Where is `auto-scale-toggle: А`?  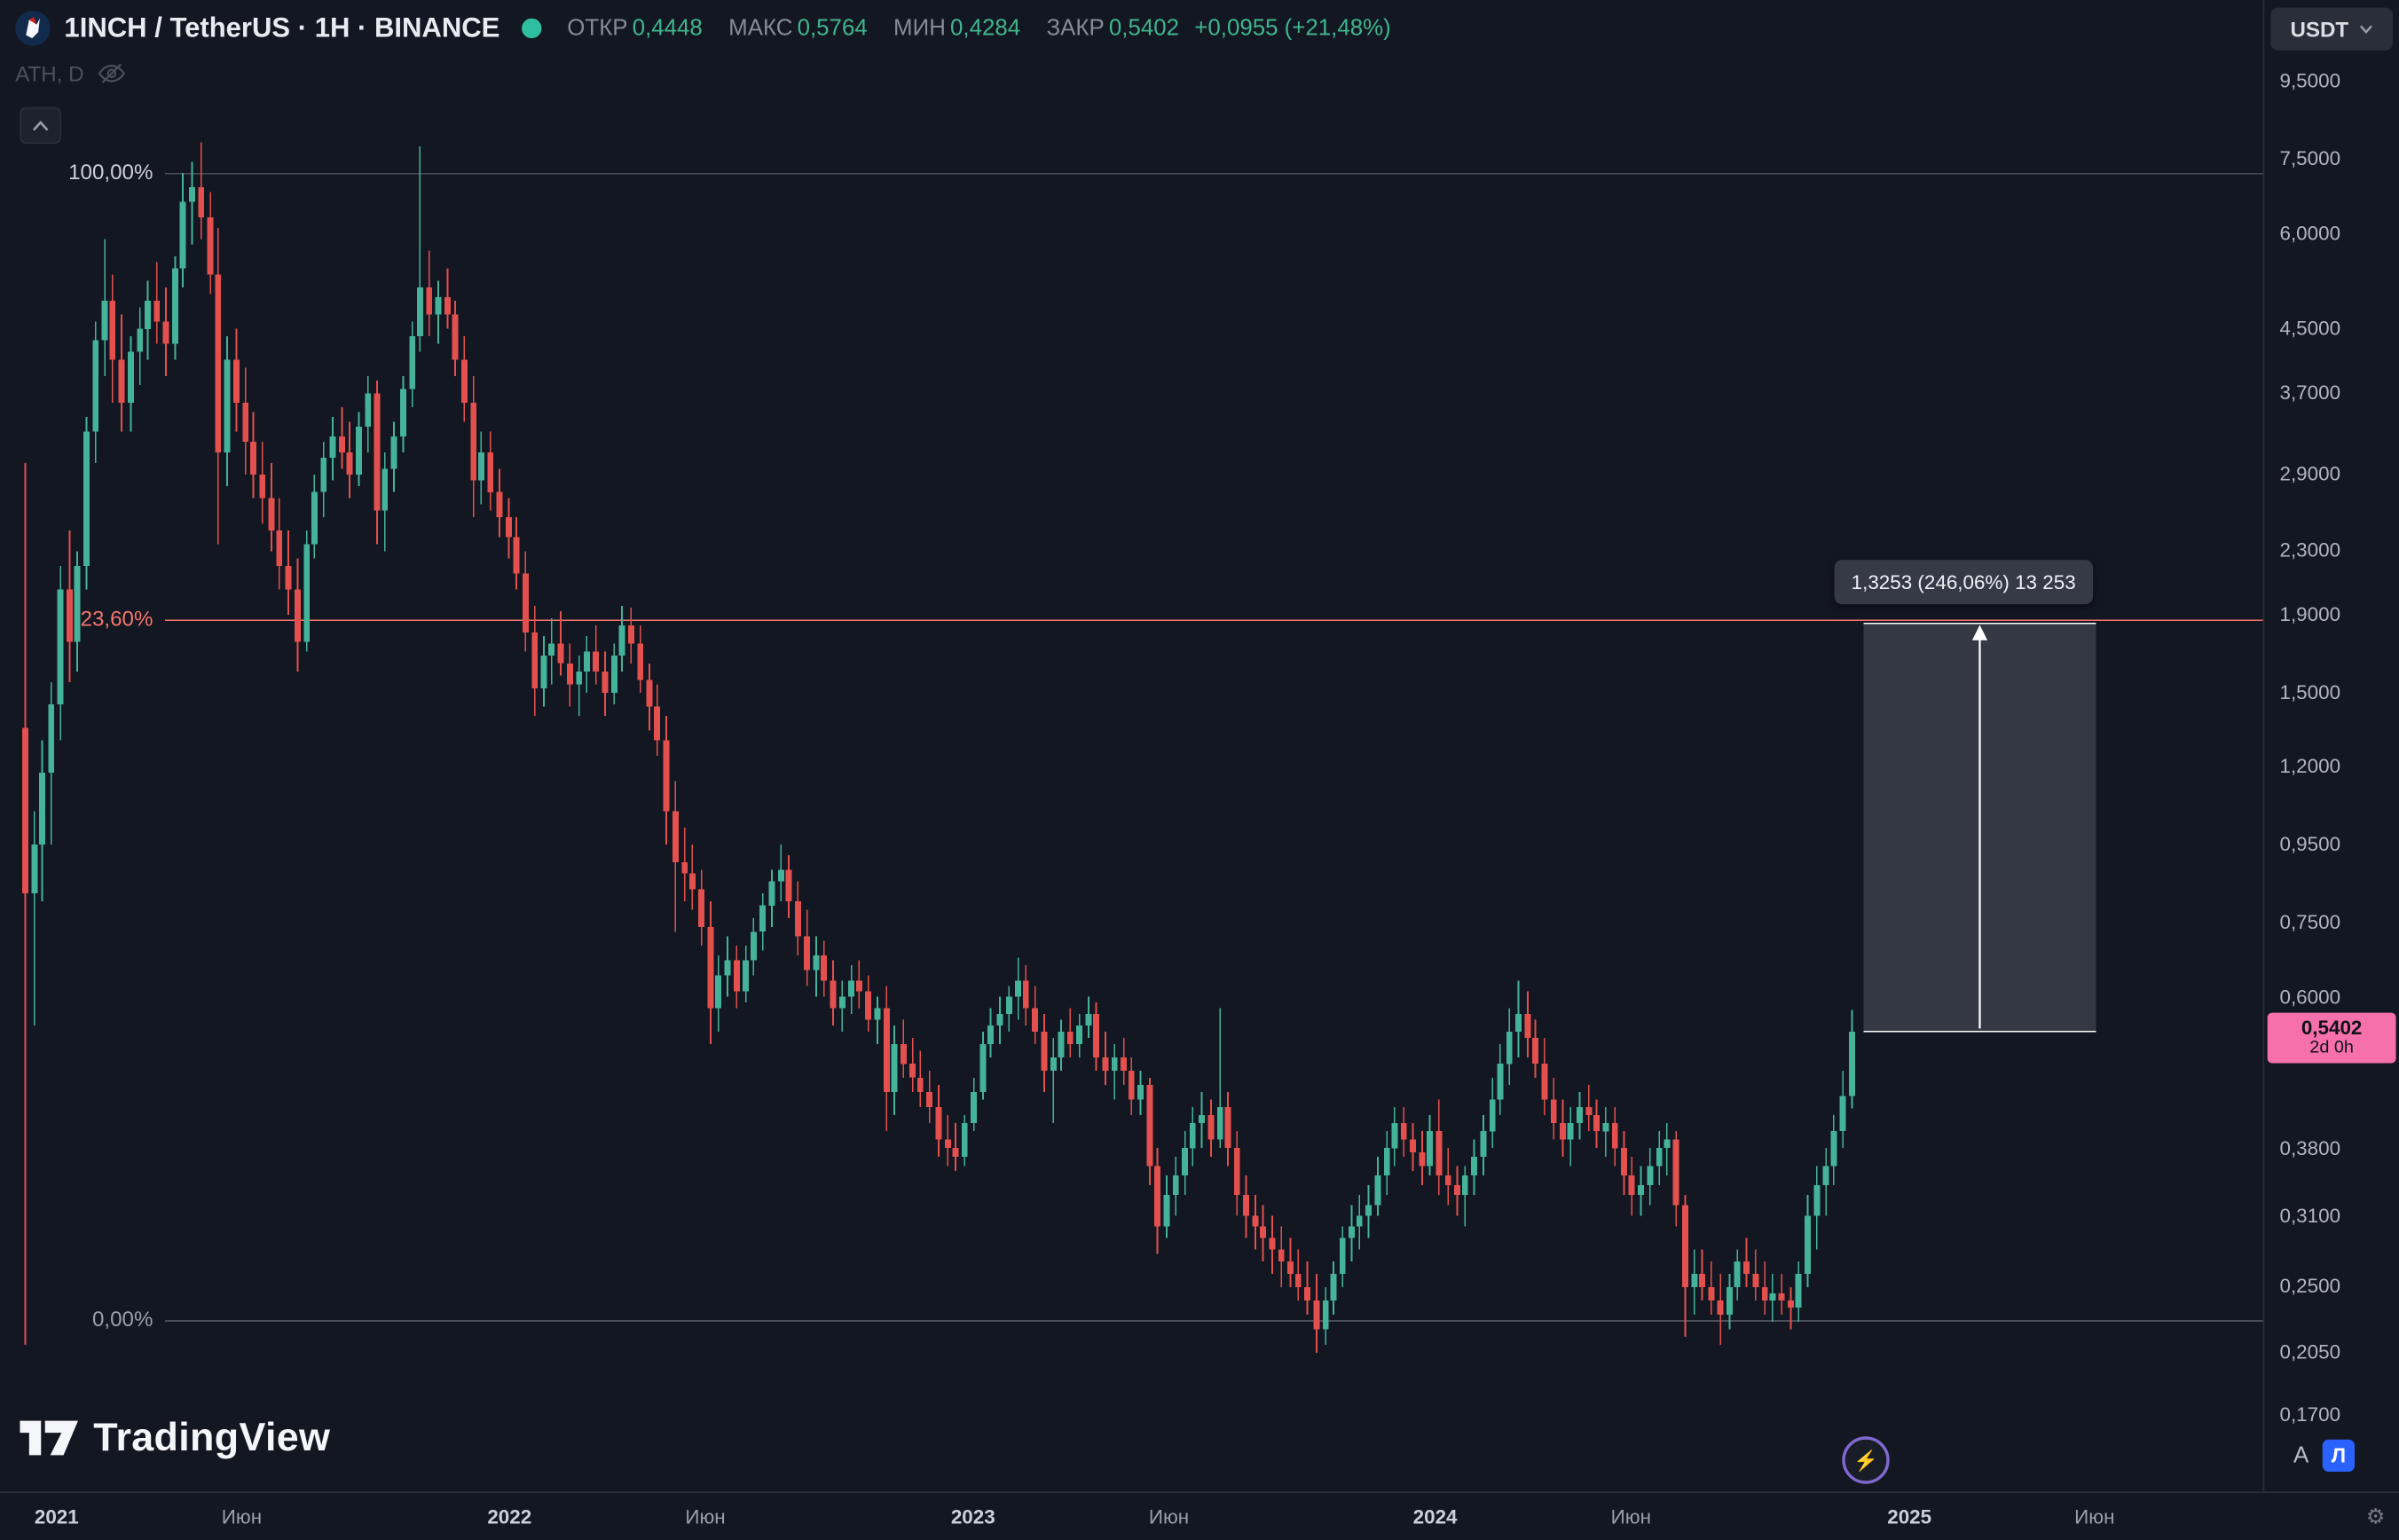
auto-scale-toggle: А is located at coordinates (2301, 1455).